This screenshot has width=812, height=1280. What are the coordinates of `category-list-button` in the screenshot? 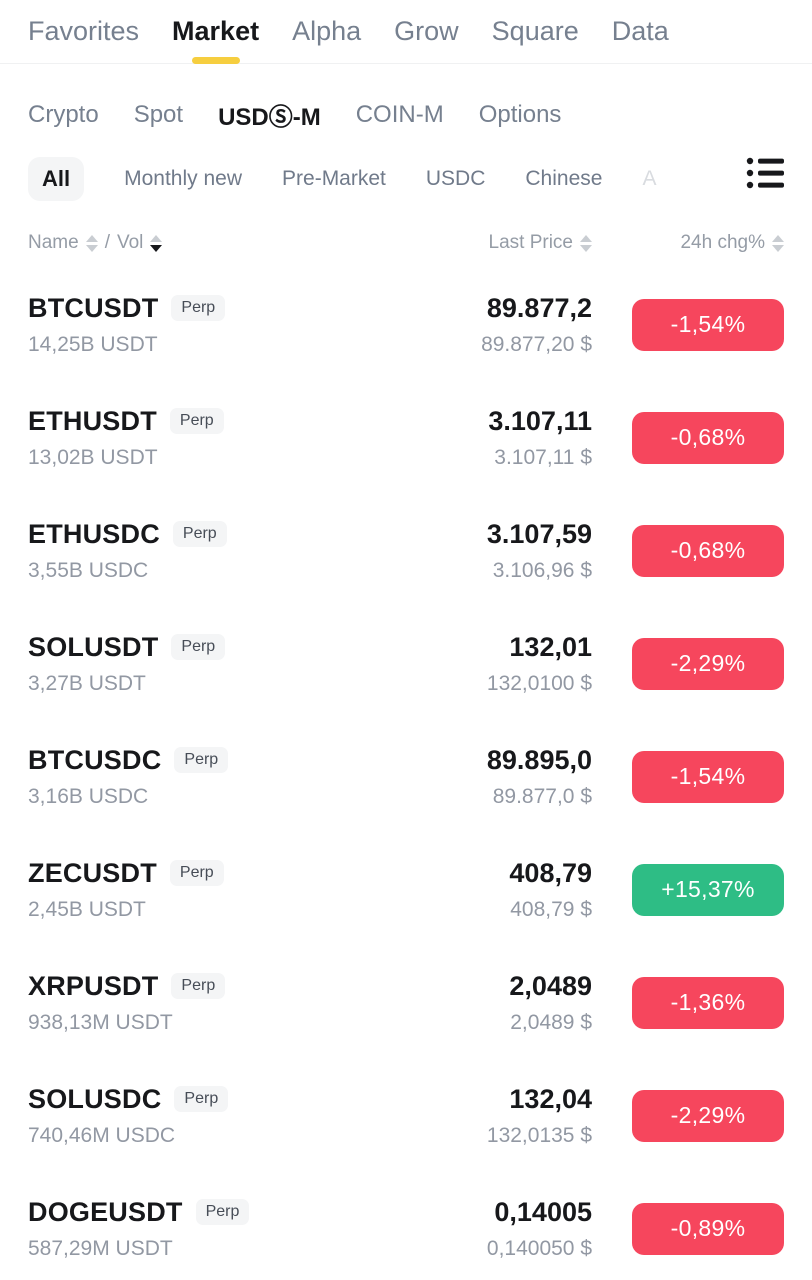 It's located at (763, 175).